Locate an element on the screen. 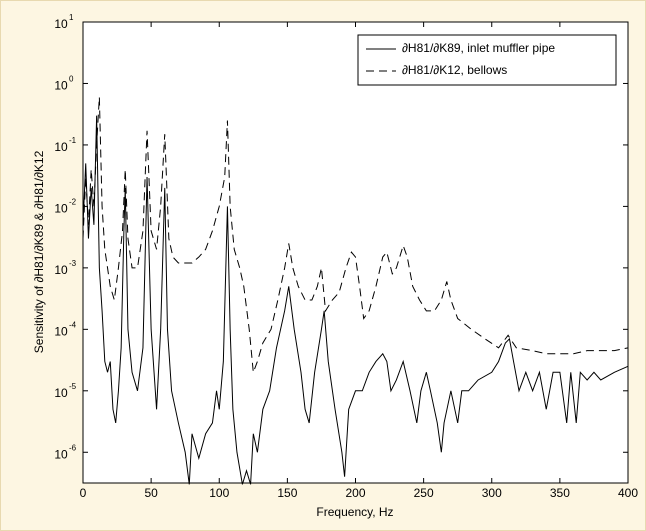 Image resolution: width=646 pixels, height=531 pixels. y-tick-exponent: 0 is located at coordinates (71, 79).